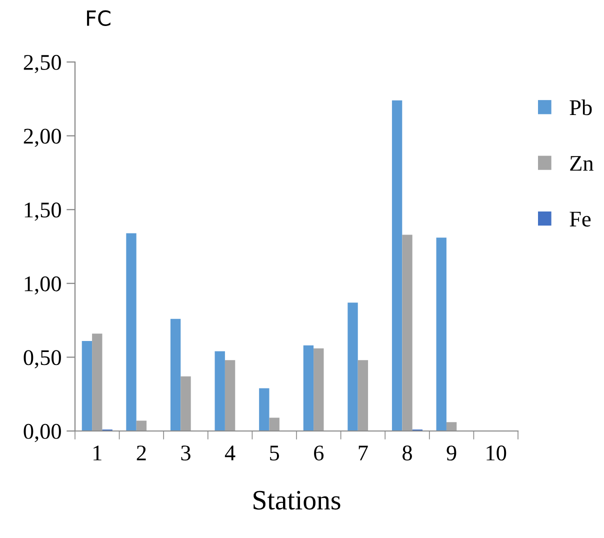 Image resolution: width=604 pixels, height=538 pixels. I want to click on y-axis-title: FC, so click(98, 18).